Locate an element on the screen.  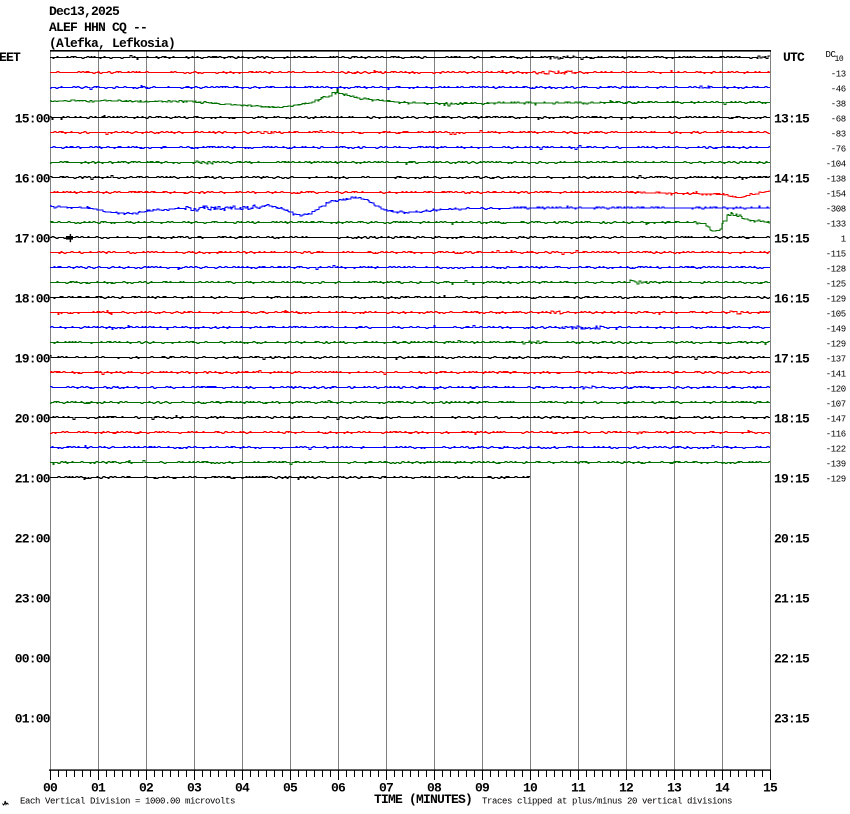
svg-text: ALEF HHN CQ -- is located at coordinates (98, 27).